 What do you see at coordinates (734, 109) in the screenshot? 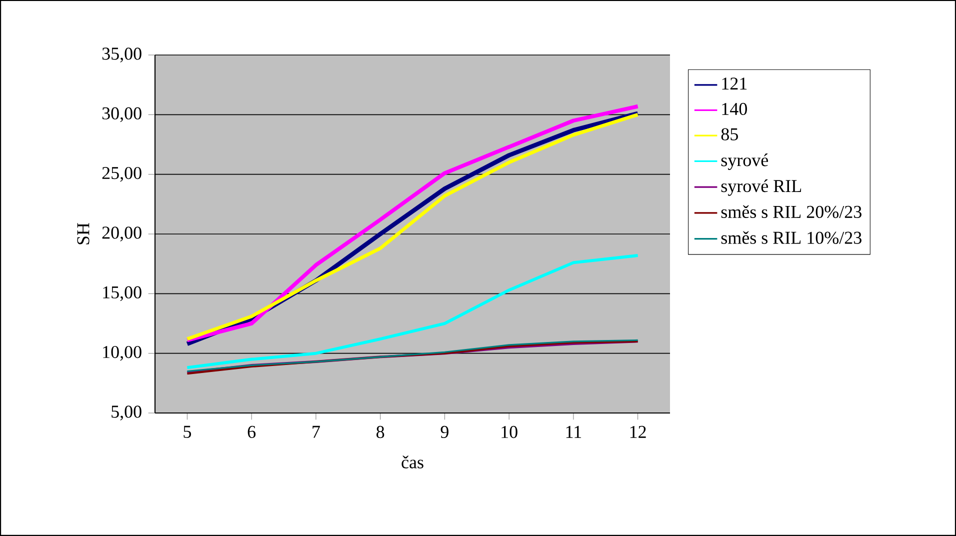
I see `legend-label: 140` at bounding box center [734, 109].